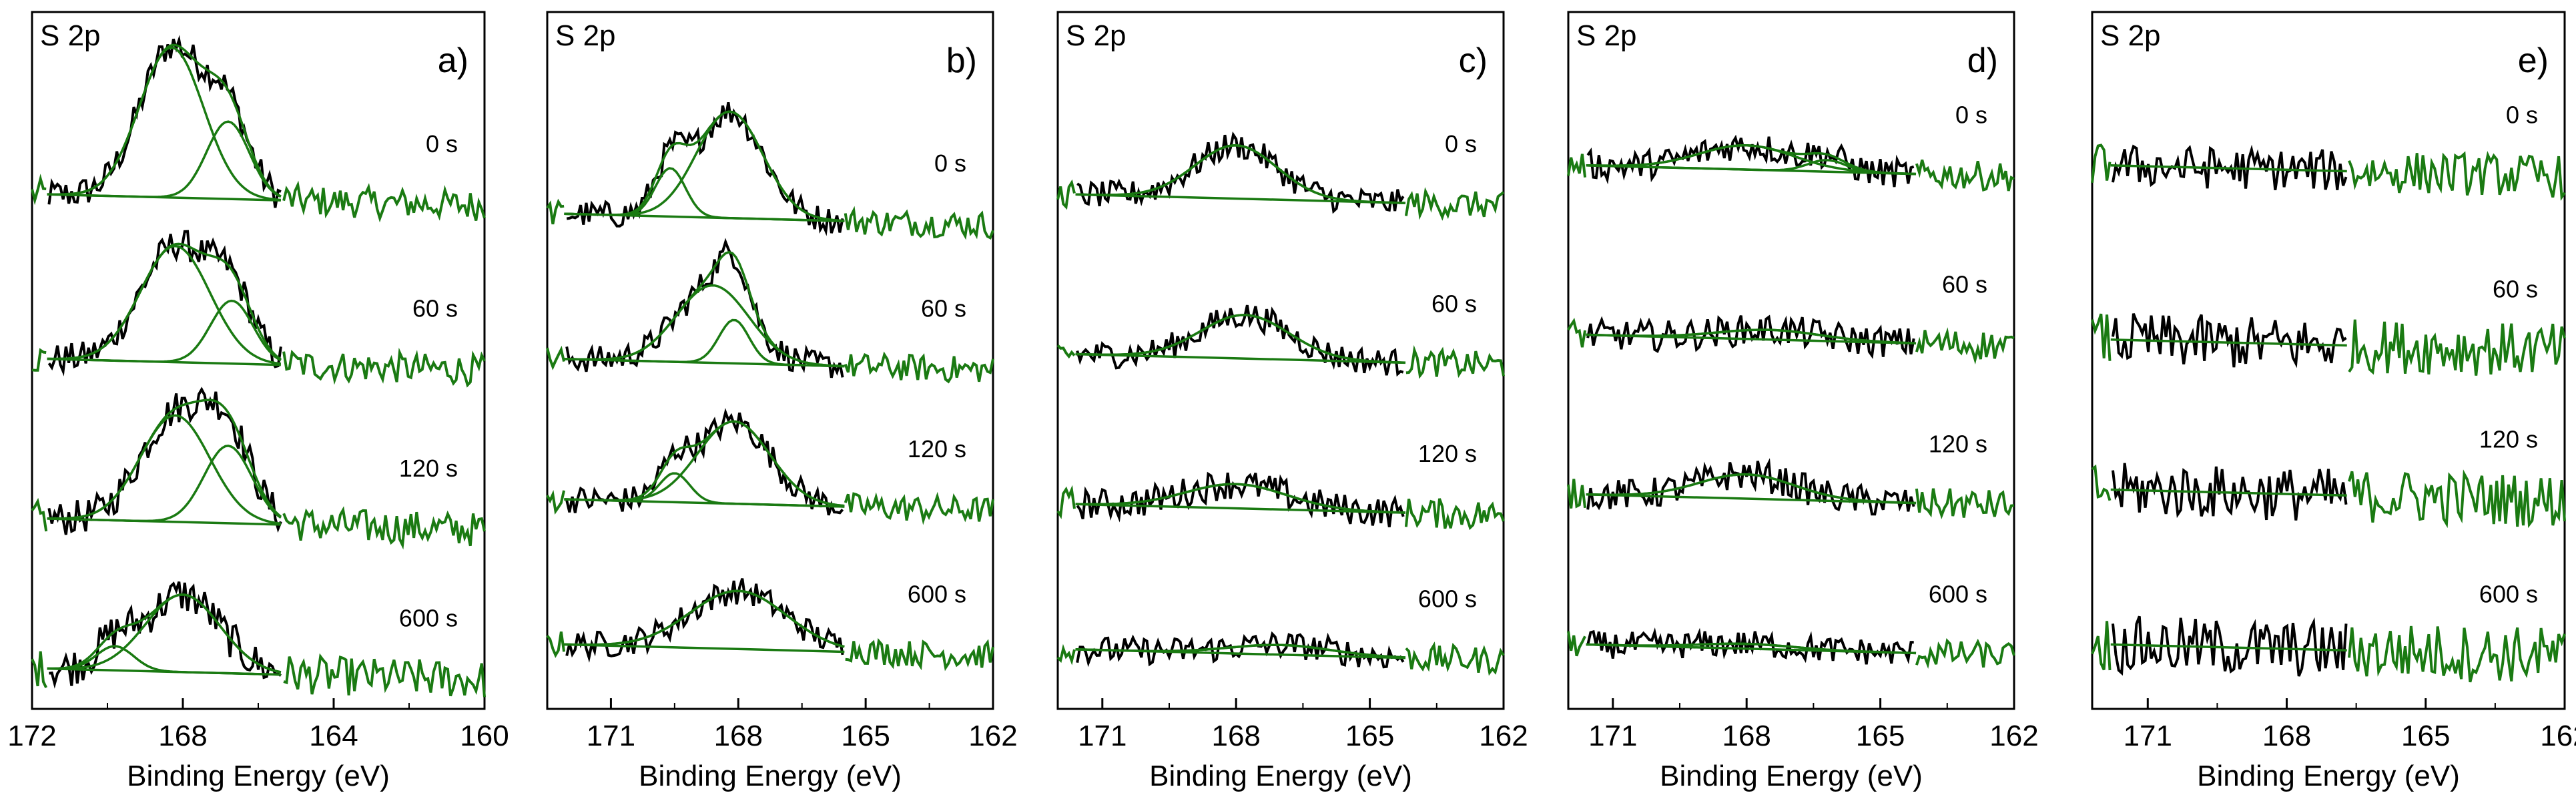  I want to click on x-tick-label: 165, so click(1881, 736).